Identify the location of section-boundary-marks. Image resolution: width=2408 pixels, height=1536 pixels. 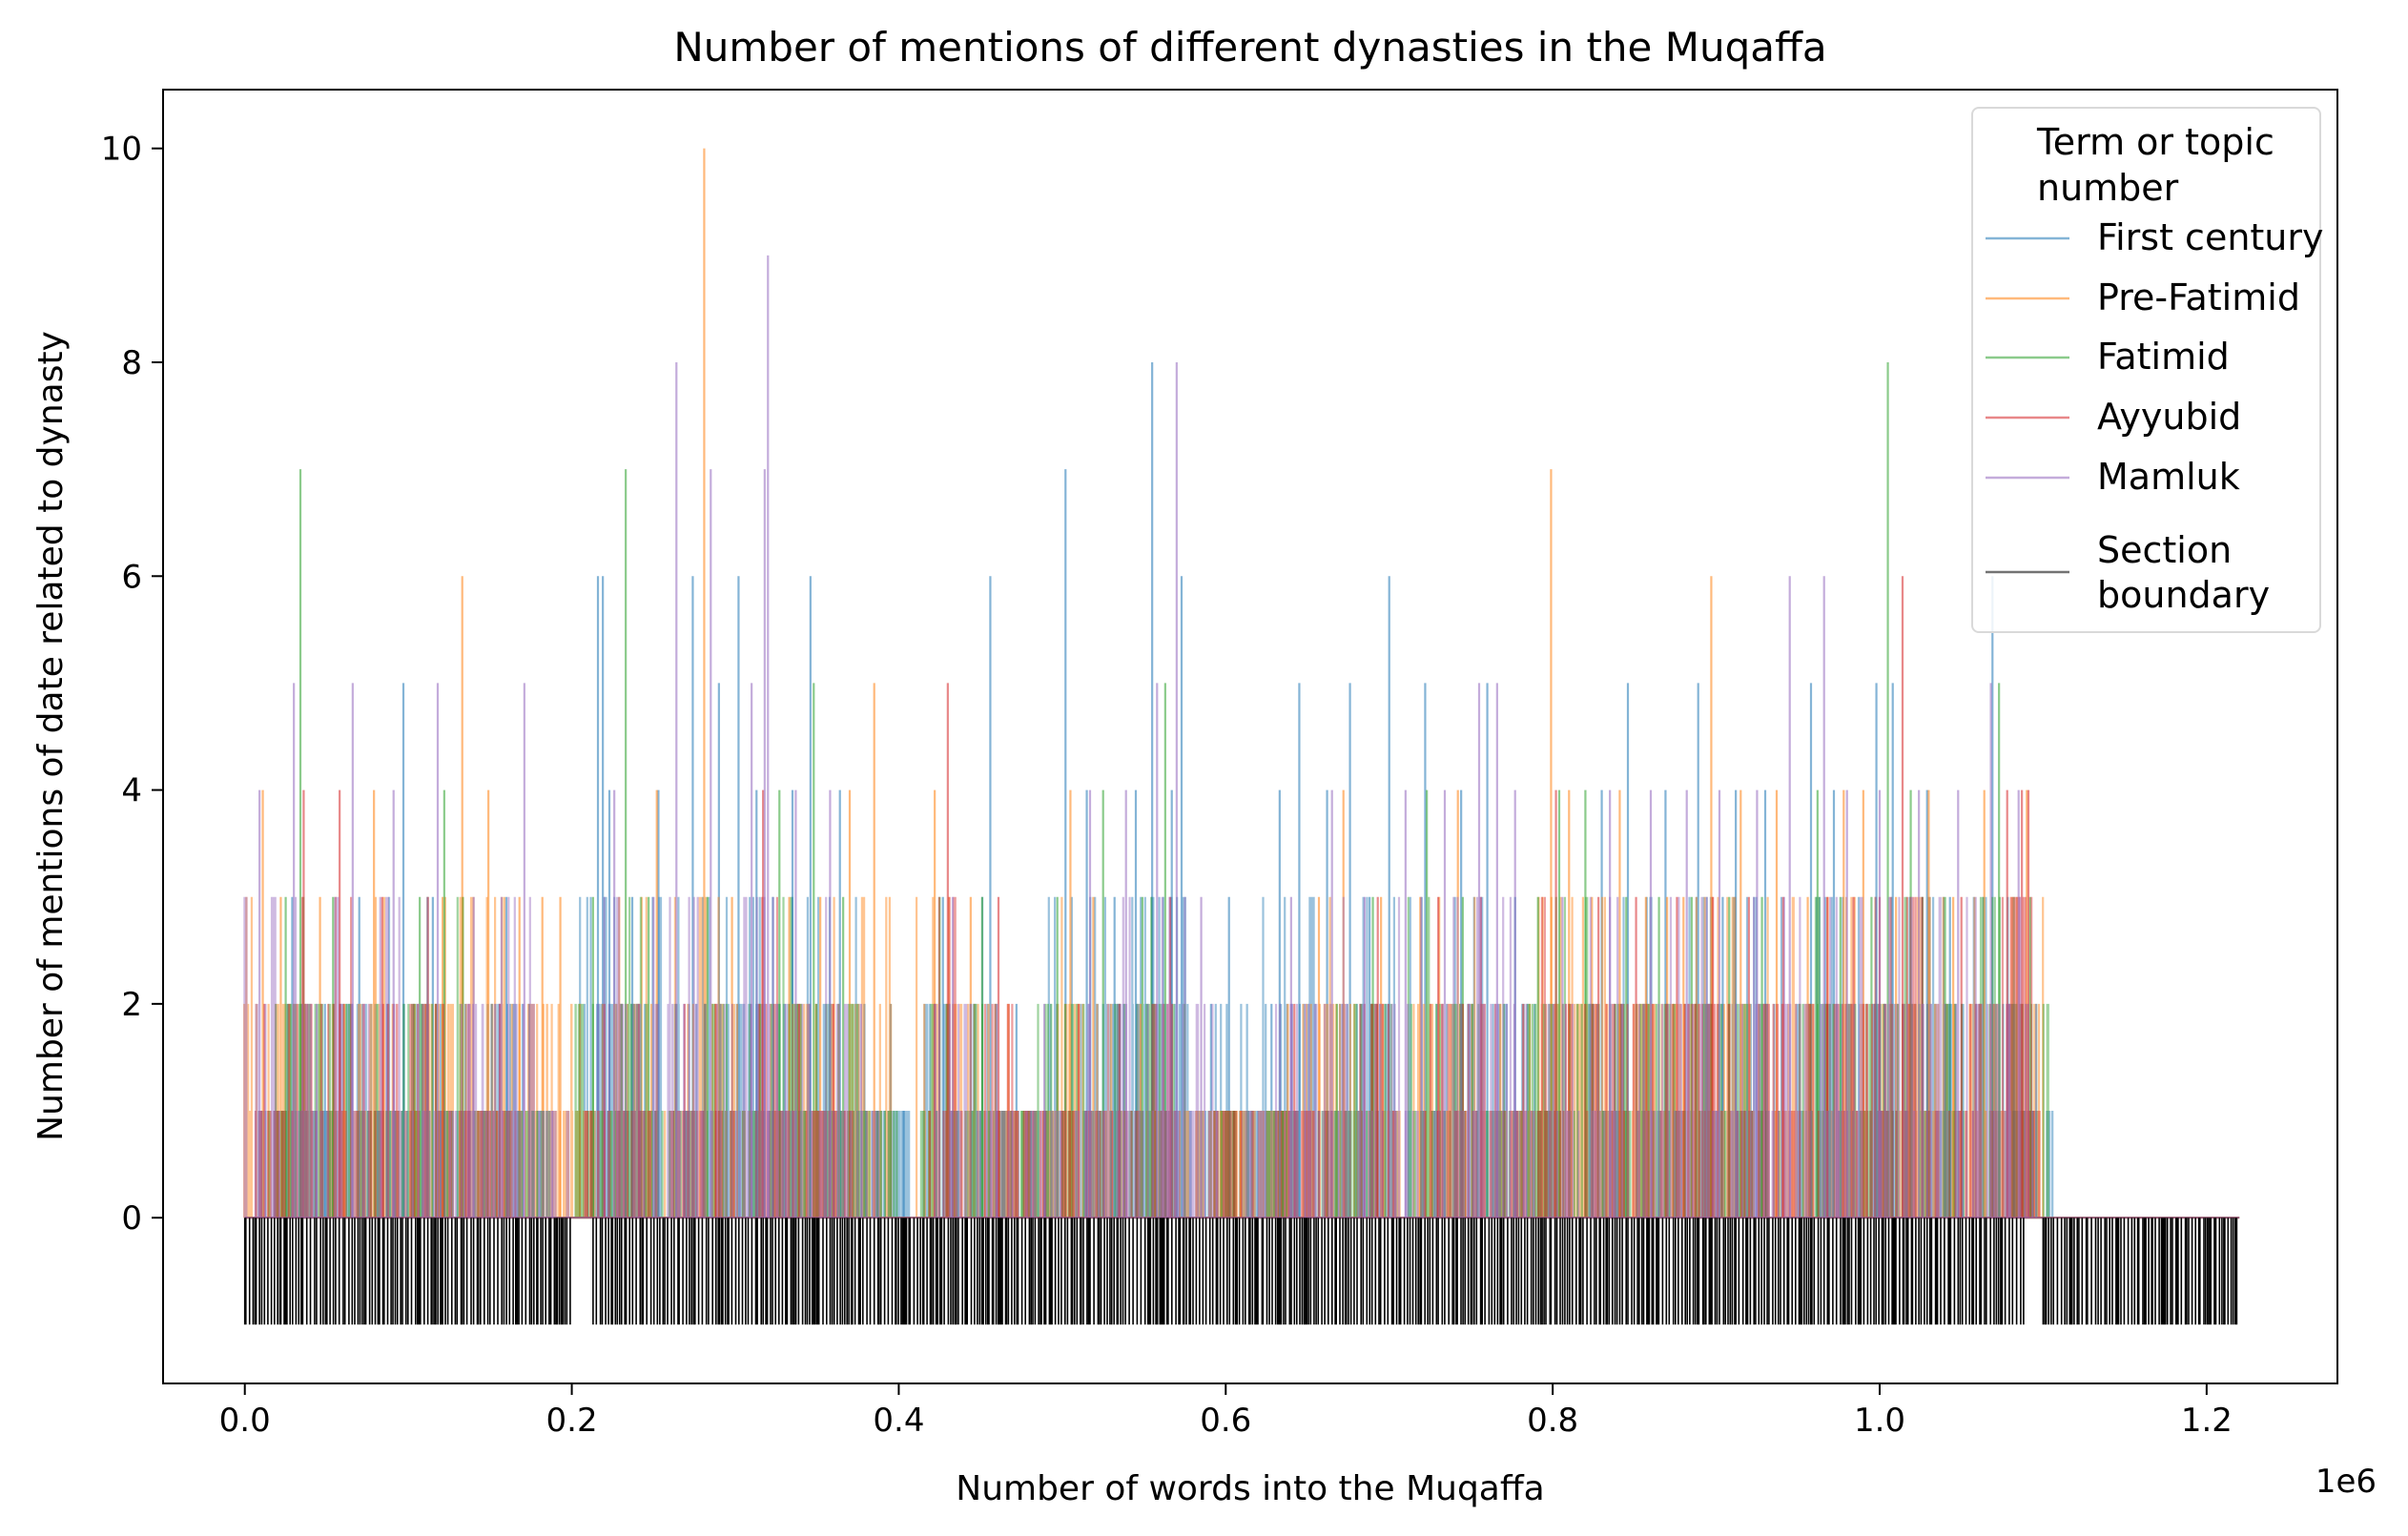
(1240, 1271).